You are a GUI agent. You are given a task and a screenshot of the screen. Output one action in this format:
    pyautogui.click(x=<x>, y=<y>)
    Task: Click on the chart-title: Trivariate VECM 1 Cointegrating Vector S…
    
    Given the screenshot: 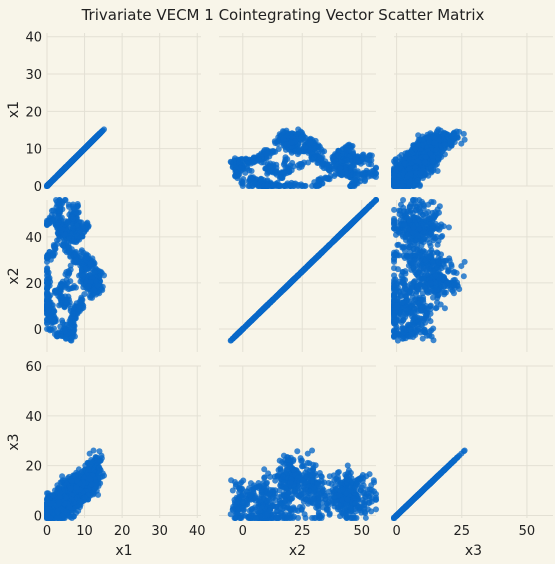 What is the action you would take?
    pyautogui.click(x=283, y=15)
    